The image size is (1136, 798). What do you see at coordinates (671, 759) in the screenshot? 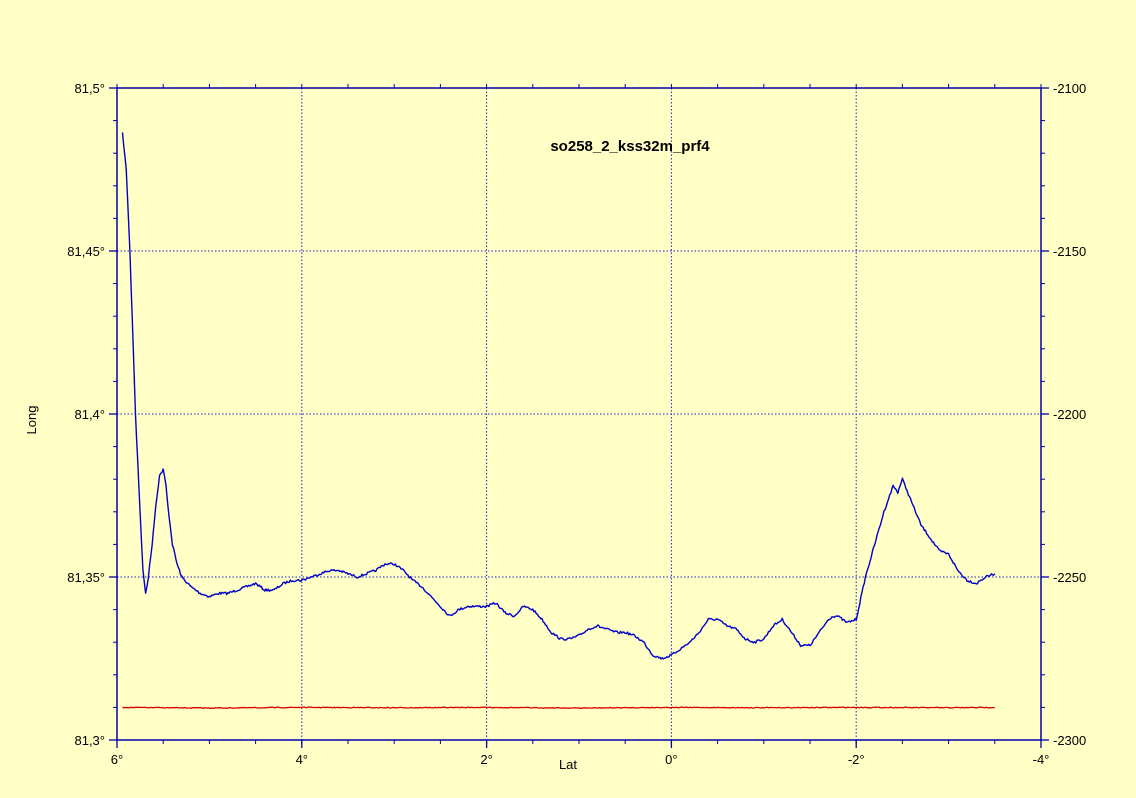
I see `x-tick-label: 0°` at bounding box center [671, 759].